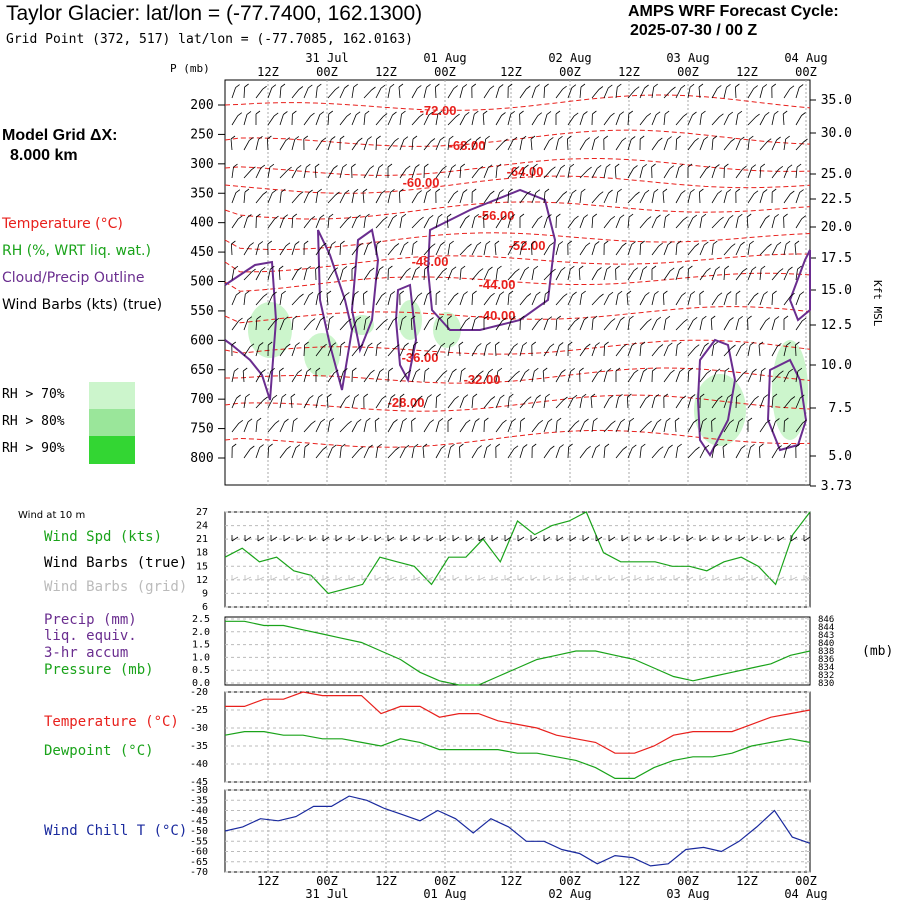 The image size is (900, 900). I want to click on temp-tick-label: -35, so click(199, 746).